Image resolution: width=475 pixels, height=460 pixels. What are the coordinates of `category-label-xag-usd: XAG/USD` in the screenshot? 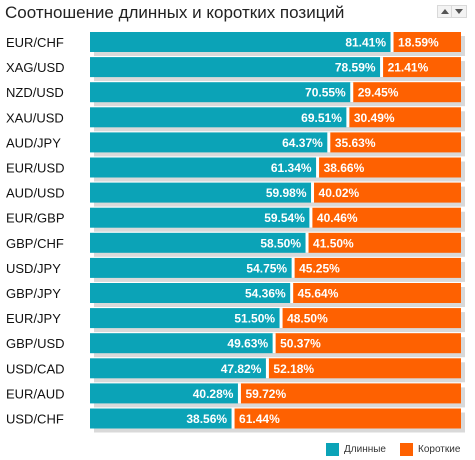 It's located at (35, 67).